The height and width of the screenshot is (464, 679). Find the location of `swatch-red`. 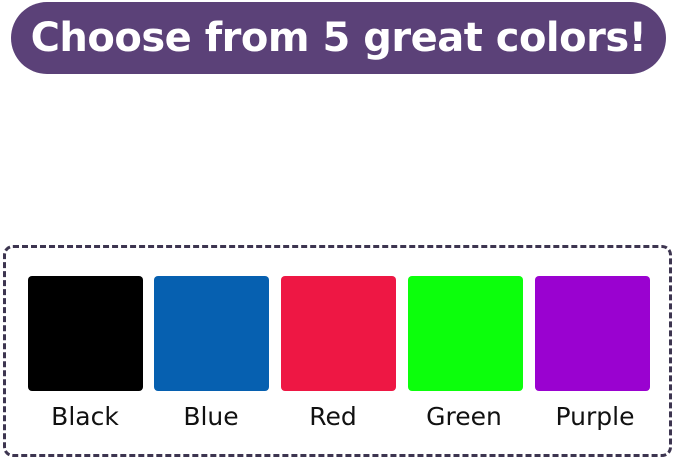

swatch-red is located at coordinates (338, 333).